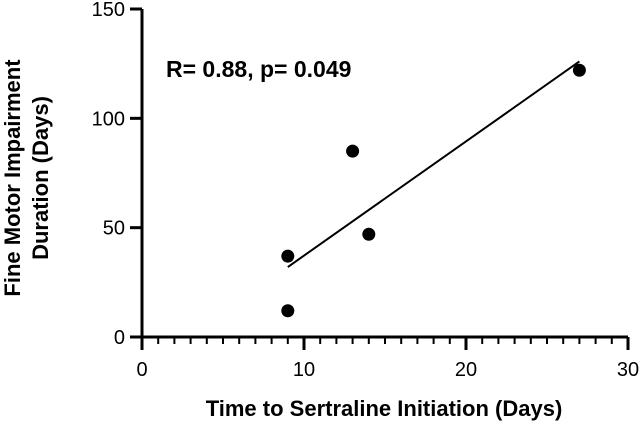 Image resolution: width=644 pixels, height=423 pixels. I want to click on y-tick-label: 0, so click(119, 338).